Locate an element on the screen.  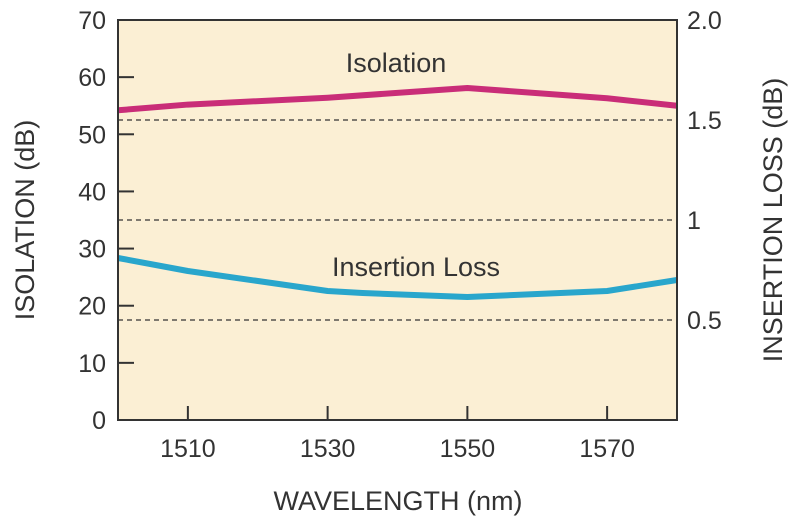
y-tick-label: 30 is located at coordinates (92, 250).